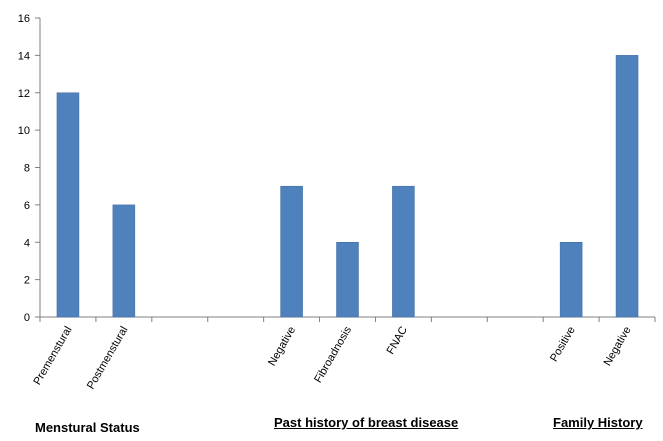 The height and width of the screenshot is (441, 663). Describe the element at coordinates (563, 344) in the screenshot. I see `x-tick-label: Positive` at that location.